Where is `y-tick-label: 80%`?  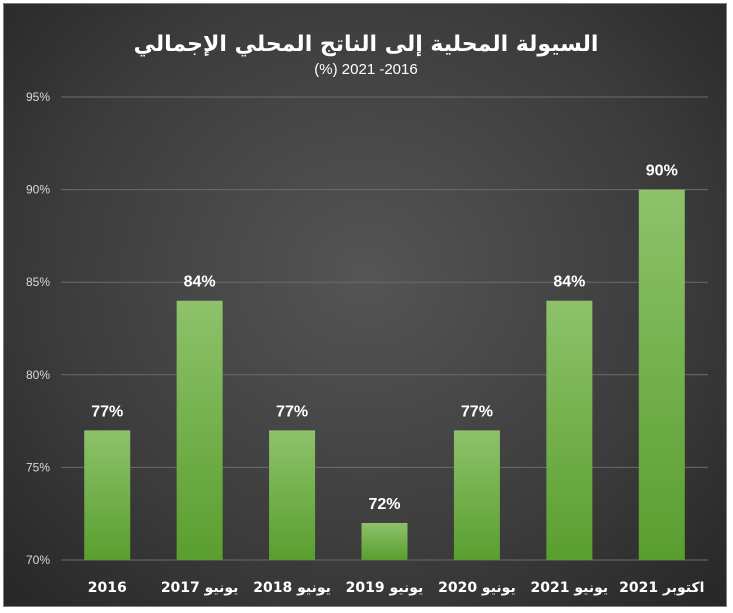 y-tick-label: 80% is located at coordinates (38, 375).